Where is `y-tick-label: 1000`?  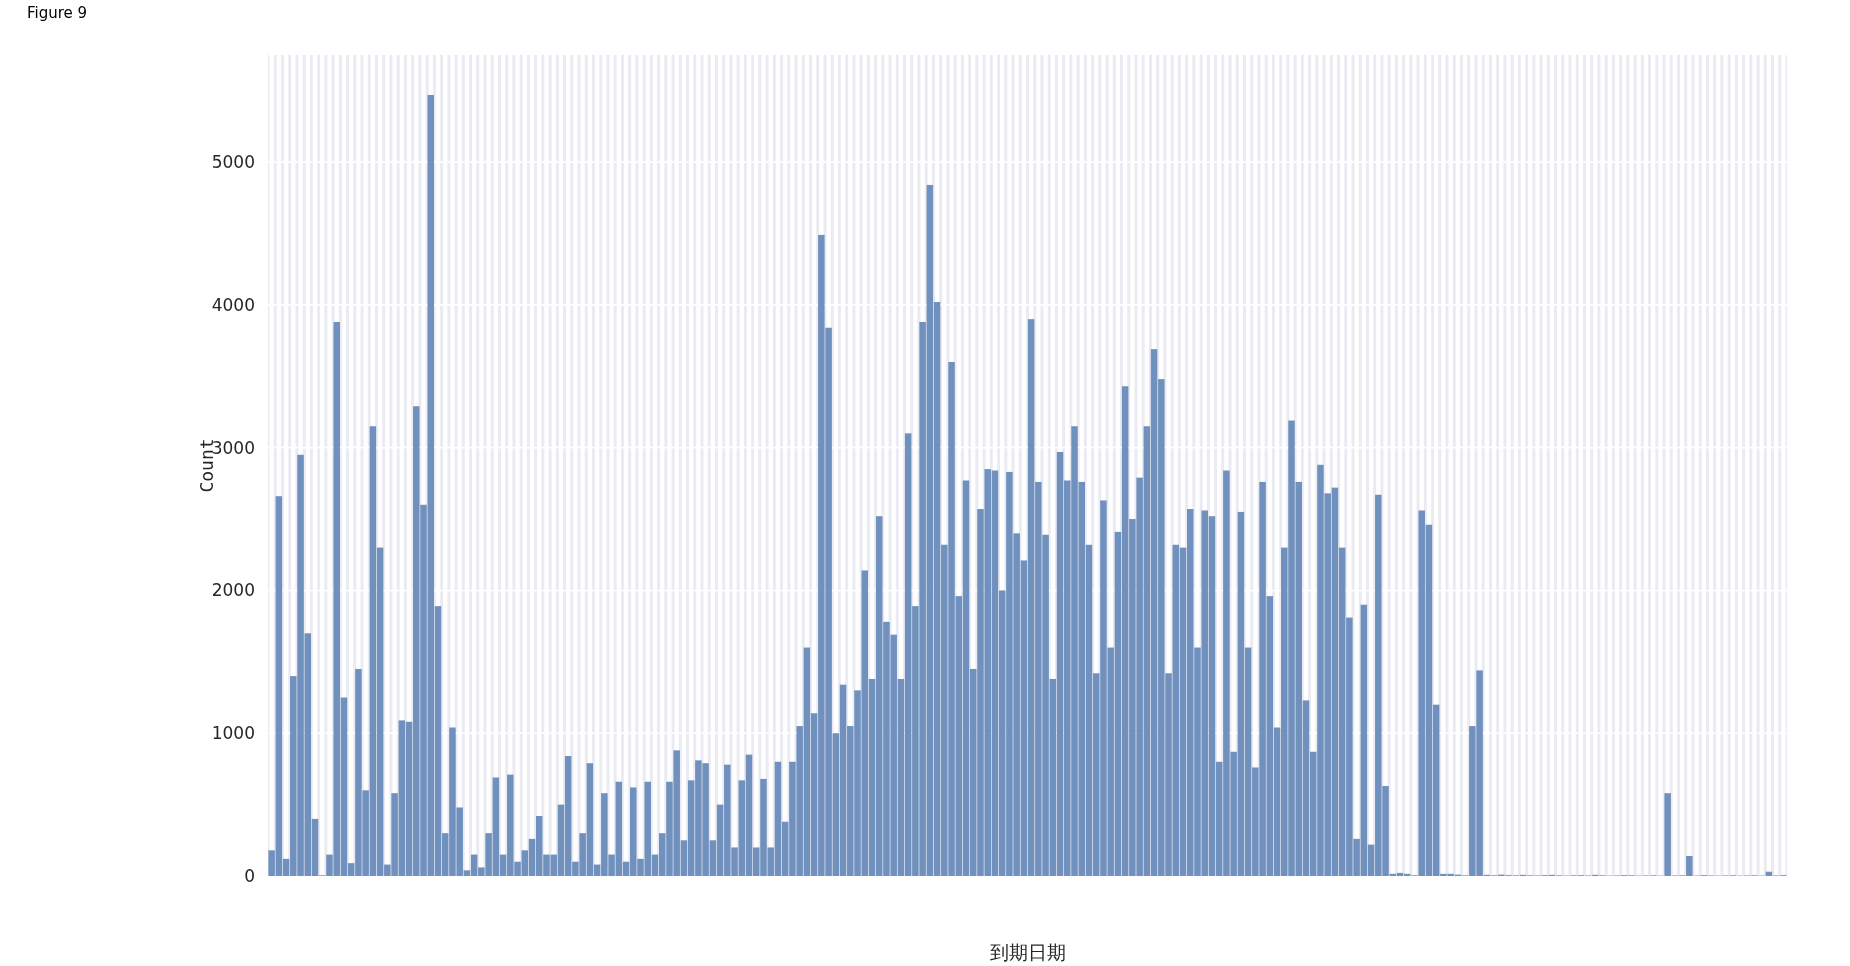 y-tick-label: 1000 is located at coordinates (233, 733).